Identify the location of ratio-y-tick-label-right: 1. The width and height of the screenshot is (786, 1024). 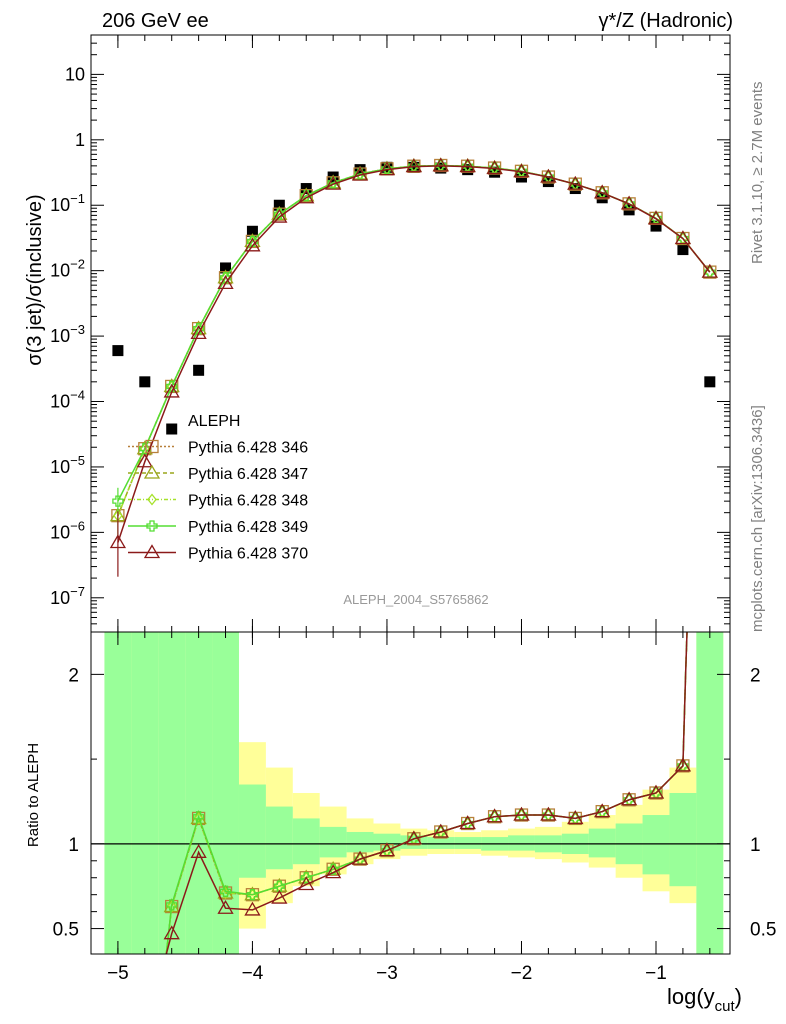
(755, 845).